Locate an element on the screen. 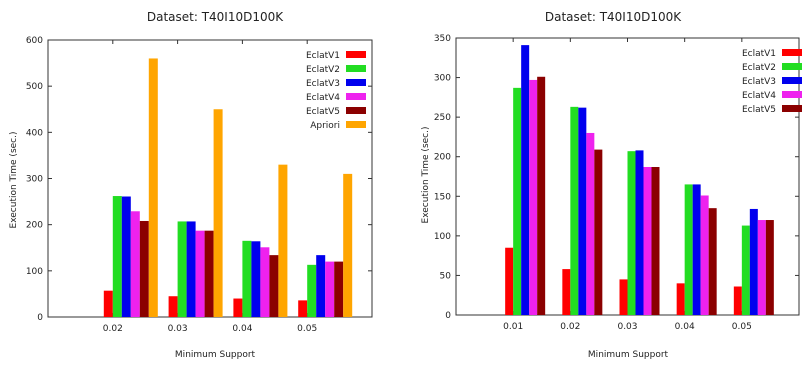 Image resolution: width=804 pixels, height=365 pixels. x-tick-label: 0.01 is located at coordinates (513, 327).